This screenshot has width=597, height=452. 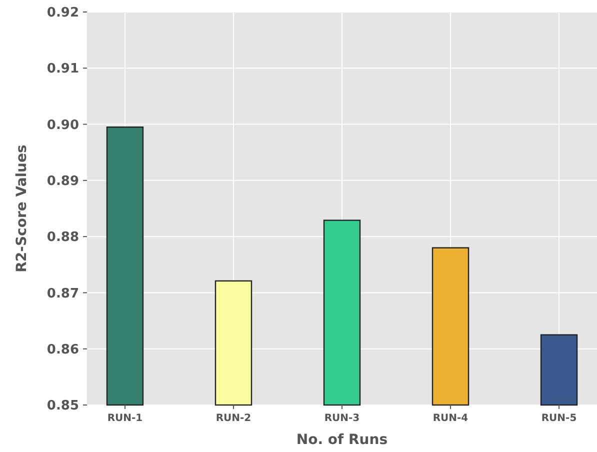 What do you see at coordinates (125, 418) in the screenshot?
I see `x-tick-label: RUN-1` at bounding box center [125, 418].